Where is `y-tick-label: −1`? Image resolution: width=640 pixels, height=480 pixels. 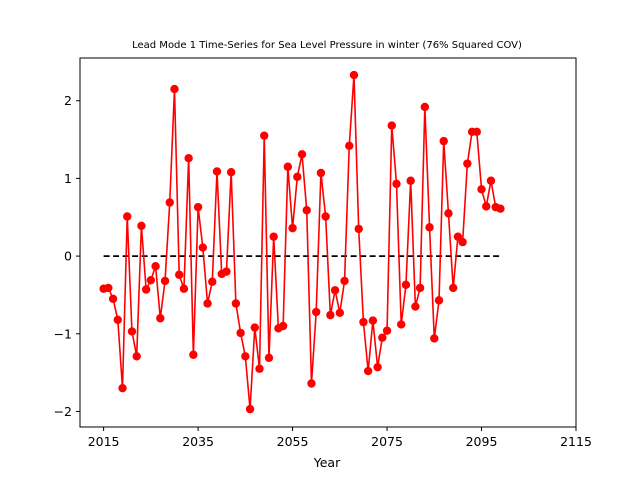 y-tick-label: −1 is located at coordinates (63, 333).